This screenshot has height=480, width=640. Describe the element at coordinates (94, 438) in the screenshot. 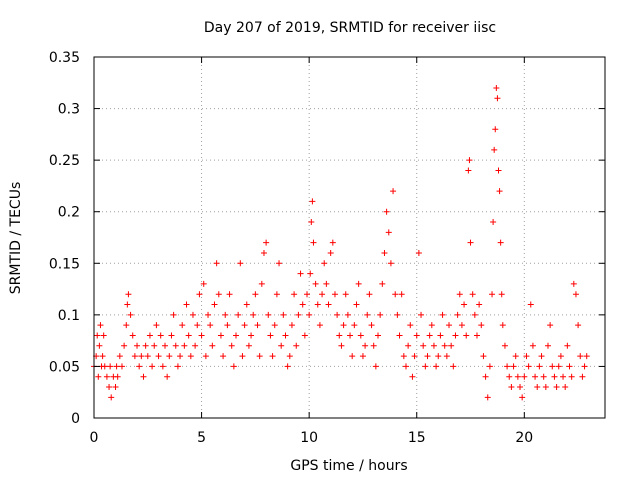

I see `x-tick-label: 0` at that location.